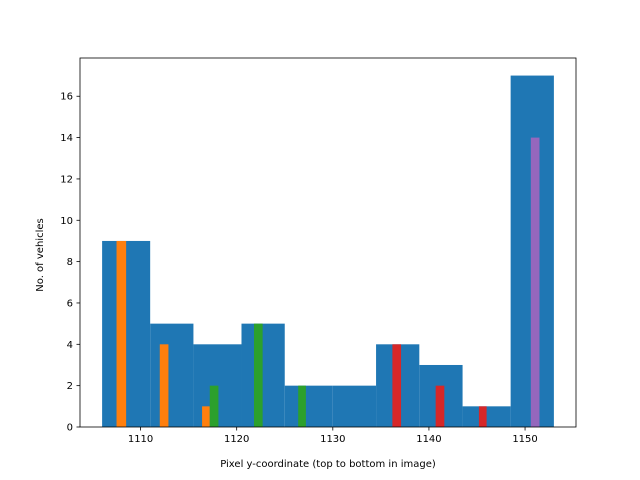  Describe the element at coordinates (332, 439) in the screenshot. I see `x-tick-label-3: 1130` at that location.